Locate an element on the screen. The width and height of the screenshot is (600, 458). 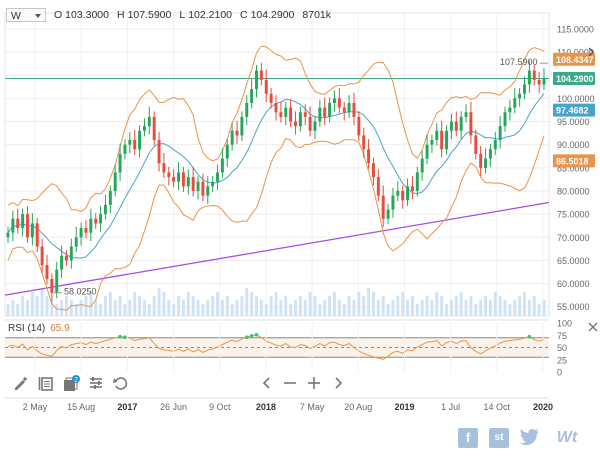
zoom-in-icon is located at coordinates (314, 383).